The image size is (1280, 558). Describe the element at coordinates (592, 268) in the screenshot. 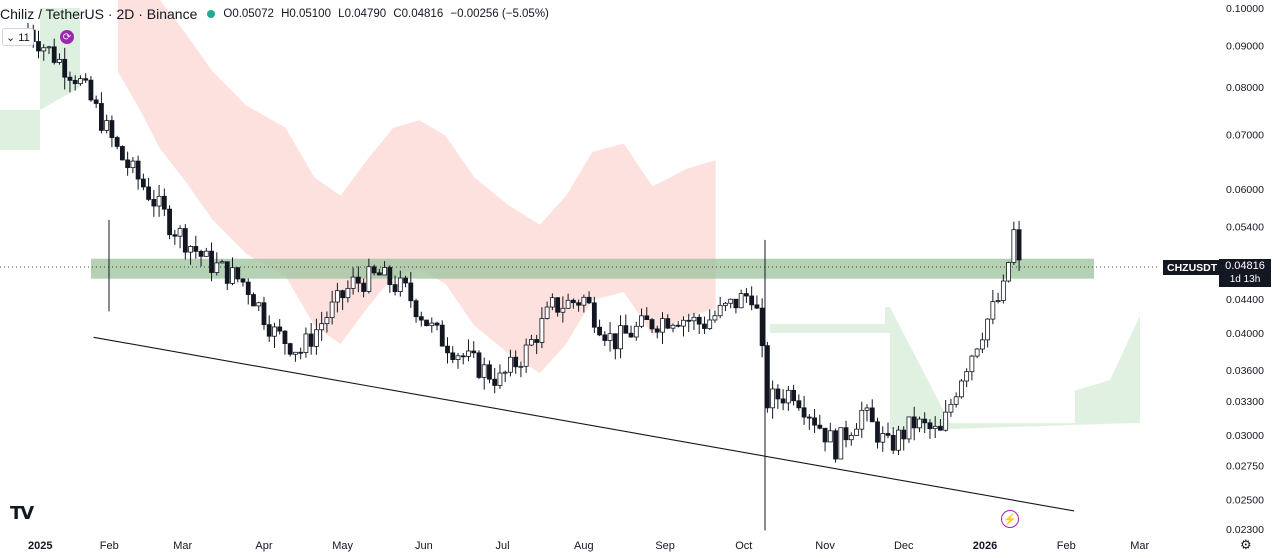

I see `support-zone` at that location.